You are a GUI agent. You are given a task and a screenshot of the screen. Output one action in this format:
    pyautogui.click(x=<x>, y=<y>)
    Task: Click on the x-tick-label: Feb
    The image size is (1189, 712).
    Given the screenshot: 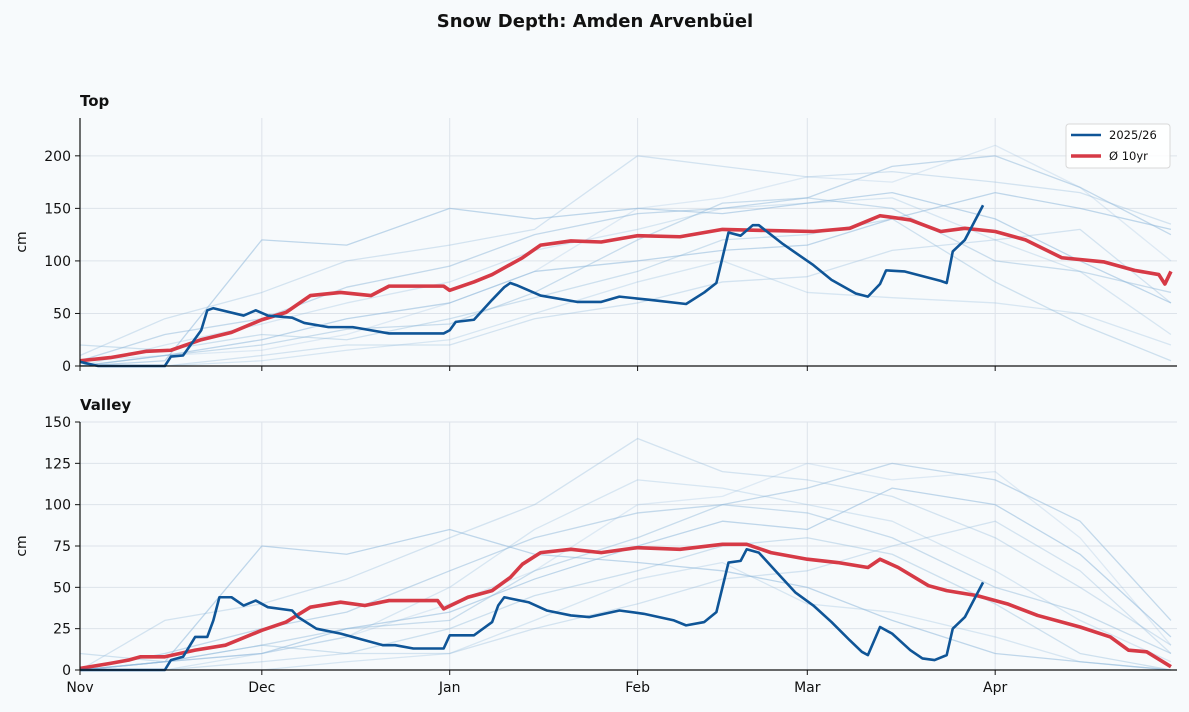 What is the action you would take?
    pyautogui.click(x=637, y=688)
    